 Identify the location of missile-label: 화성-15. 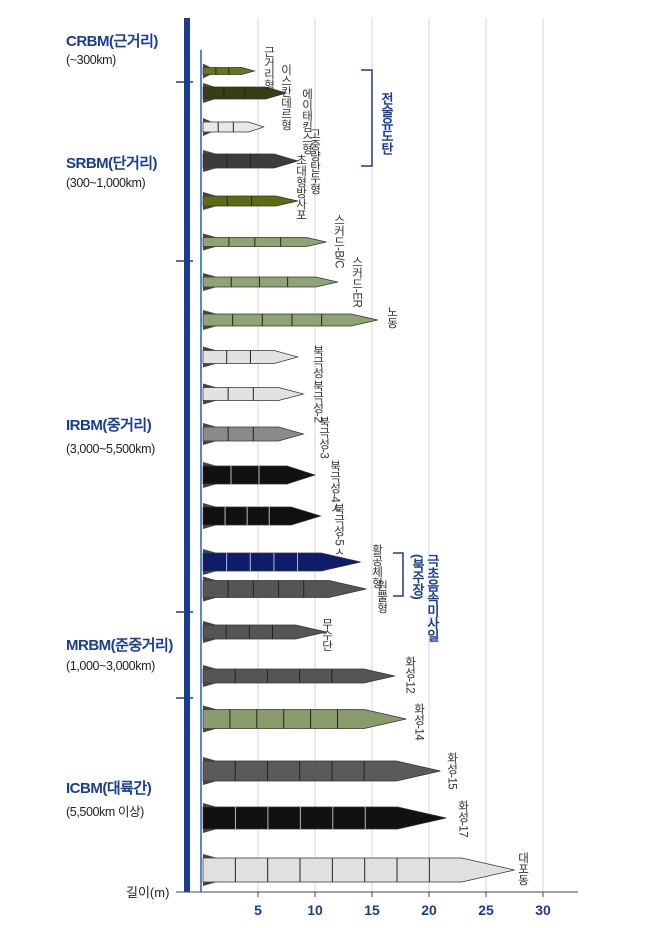
(451, 771).